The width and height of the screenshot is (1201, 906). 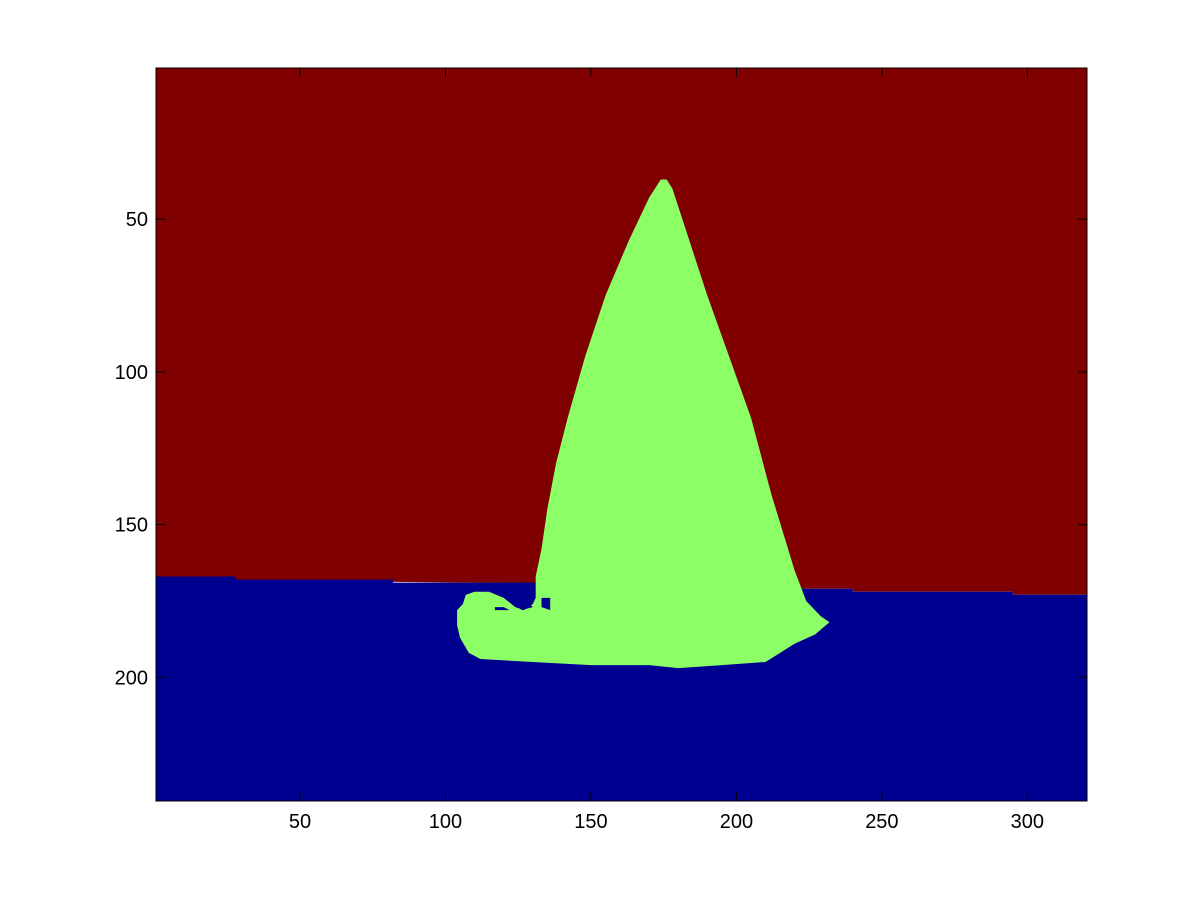 What do you see at coordinates (445, 822) in the screenshot?
I see `x-tick-label: 100` at bounding box center [445, 822].